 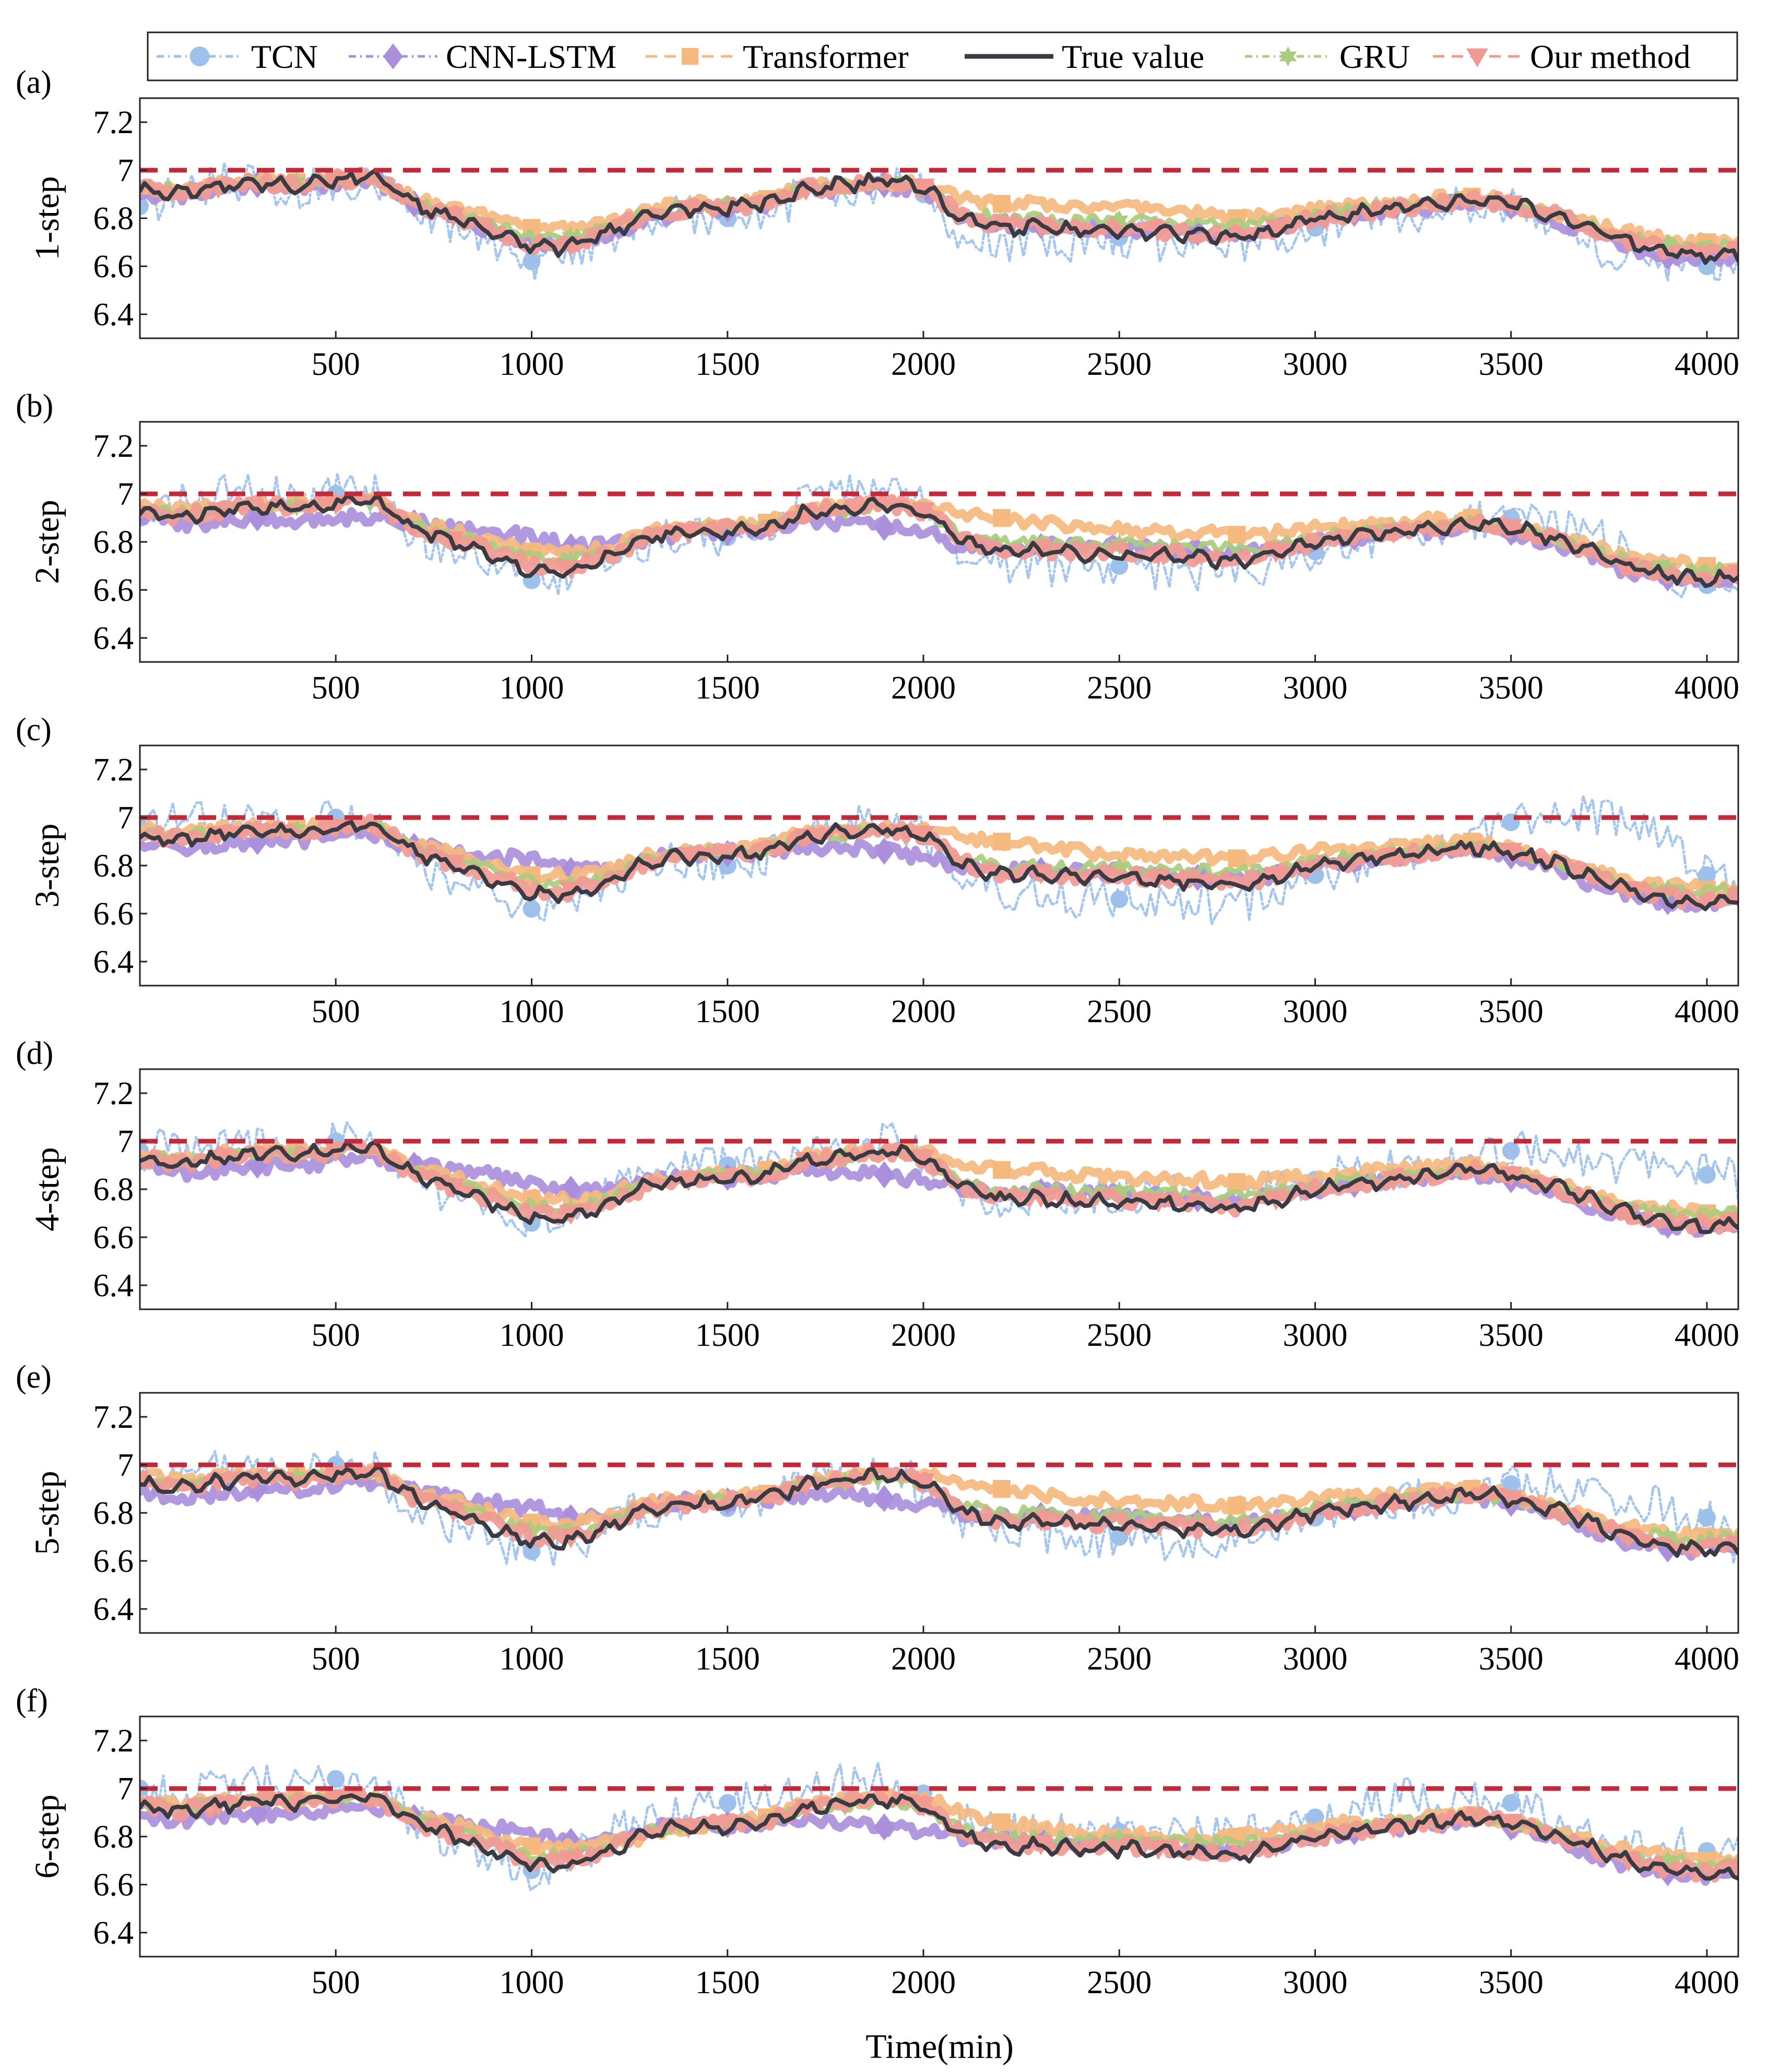 I want to click on y-axis-label: 5-step, so click(x=47, y=1513).